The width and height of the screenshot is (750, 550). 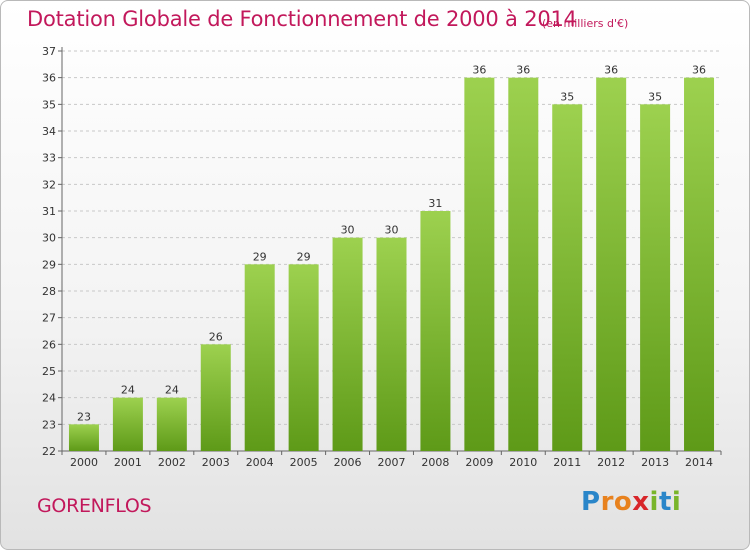 What do you see at coordinates (567, 462) in the screenshot?
I see `x-tick-label: 2011` at bounding box center [567, 462].